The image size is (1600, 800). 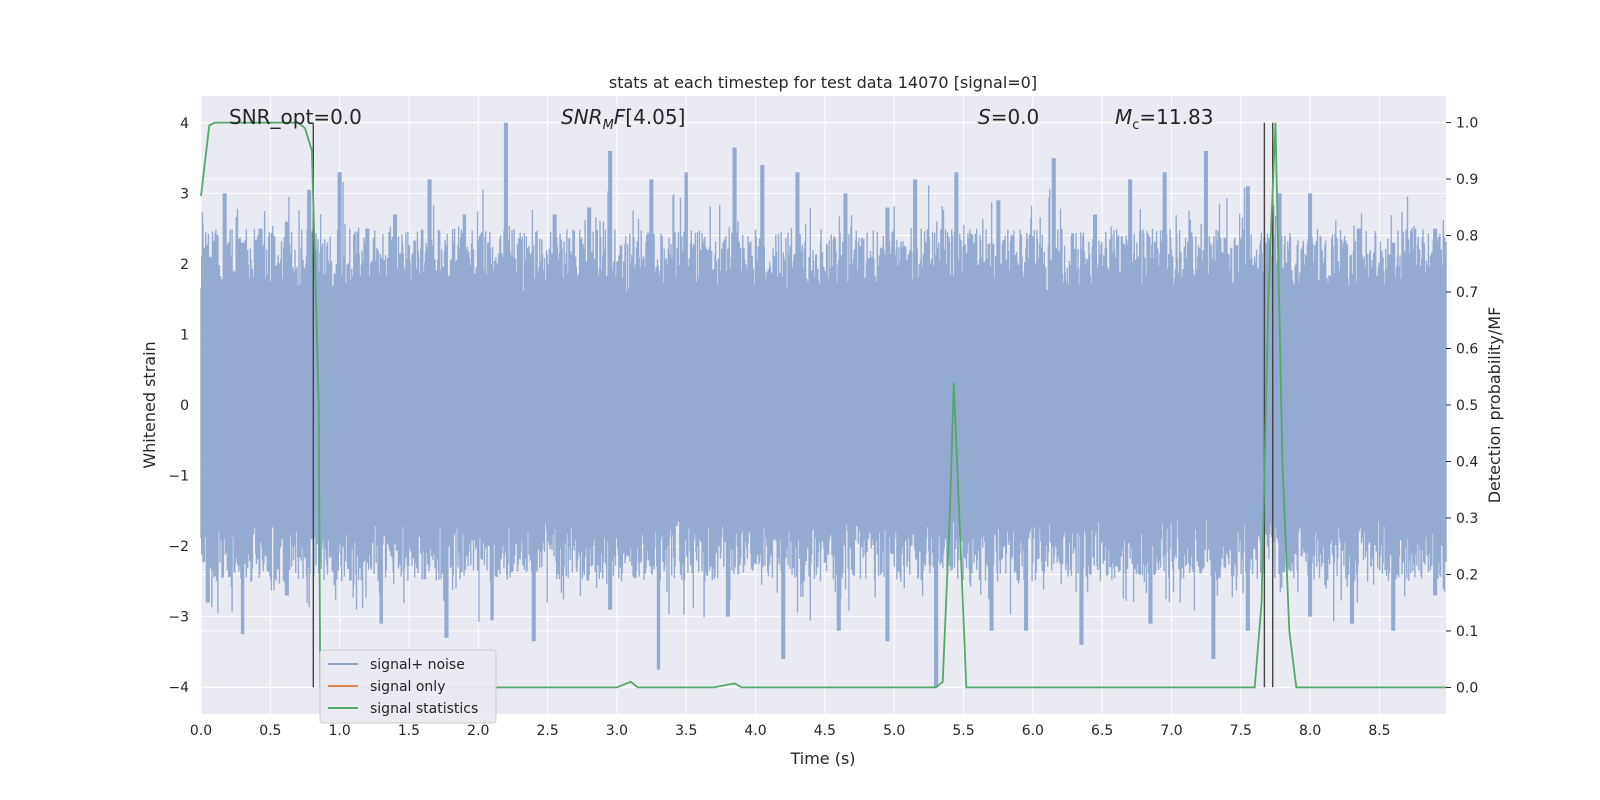 What do you see at coordinates (184, 194) in the screenshot?
I see `y-tick-label-left: 3` at bounding box center [184, 194].